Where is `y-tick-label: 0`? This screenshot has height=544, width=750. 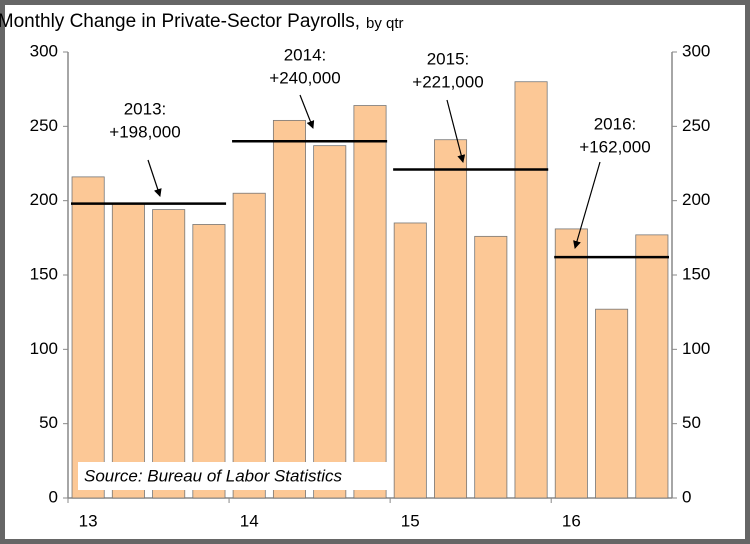 y-tick-label: 0 is located at coordinates (53, 496).